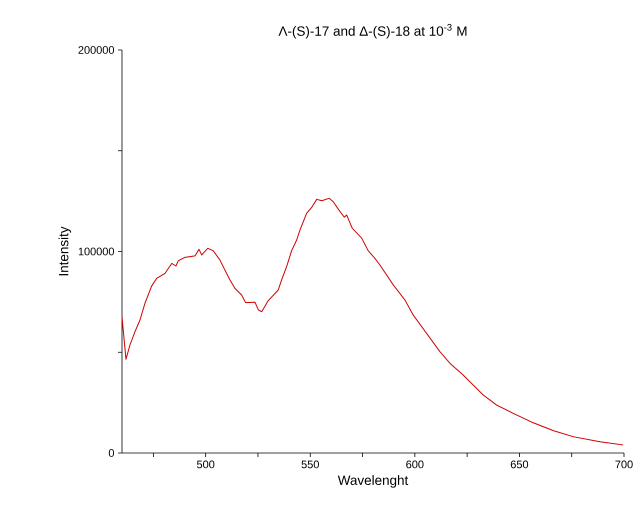 The width and height of the screenshot is (641, 519). What do you see at coordinates (373, 481) in the screenshot?
I see `x-axis-title: Wavelenght` at bounding box center [373, 481].